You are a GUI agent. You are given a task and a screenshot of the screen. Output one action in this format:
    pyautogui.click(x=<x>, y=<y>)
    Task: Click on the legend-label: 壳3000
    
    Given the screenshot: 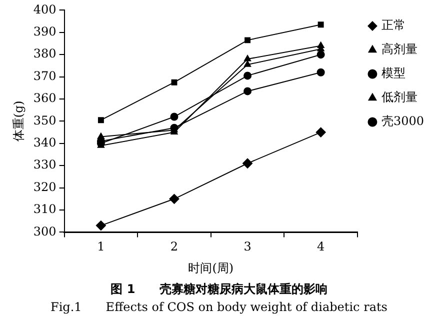 What is the action you would take?
    pyautogui.click(x=402, y=121)
    